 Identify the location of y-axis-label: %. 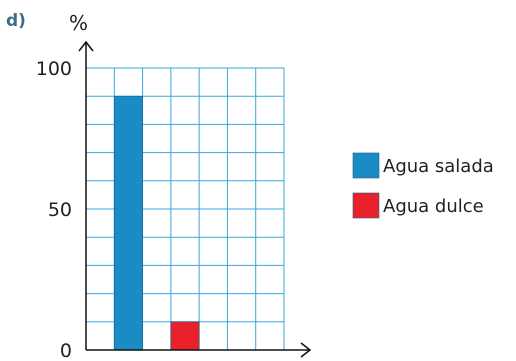
(78, 23).